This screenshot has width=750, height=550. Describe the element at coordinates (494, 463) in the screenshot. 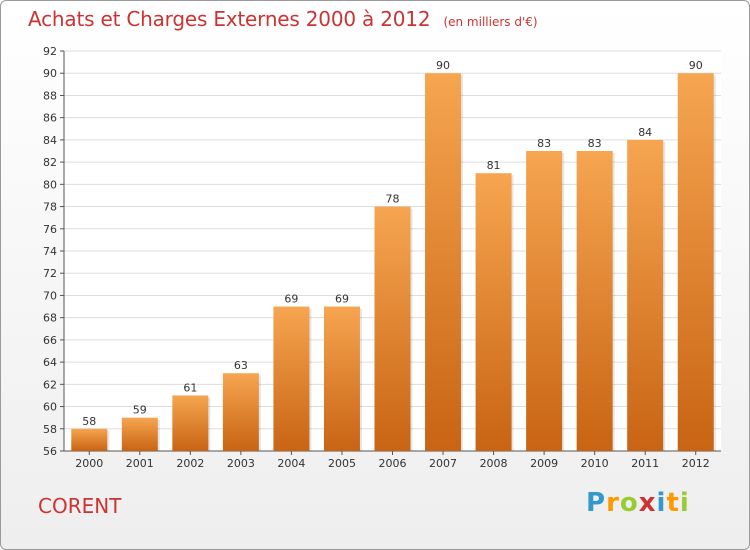

I see `x-tick-label: 2008` at that location.